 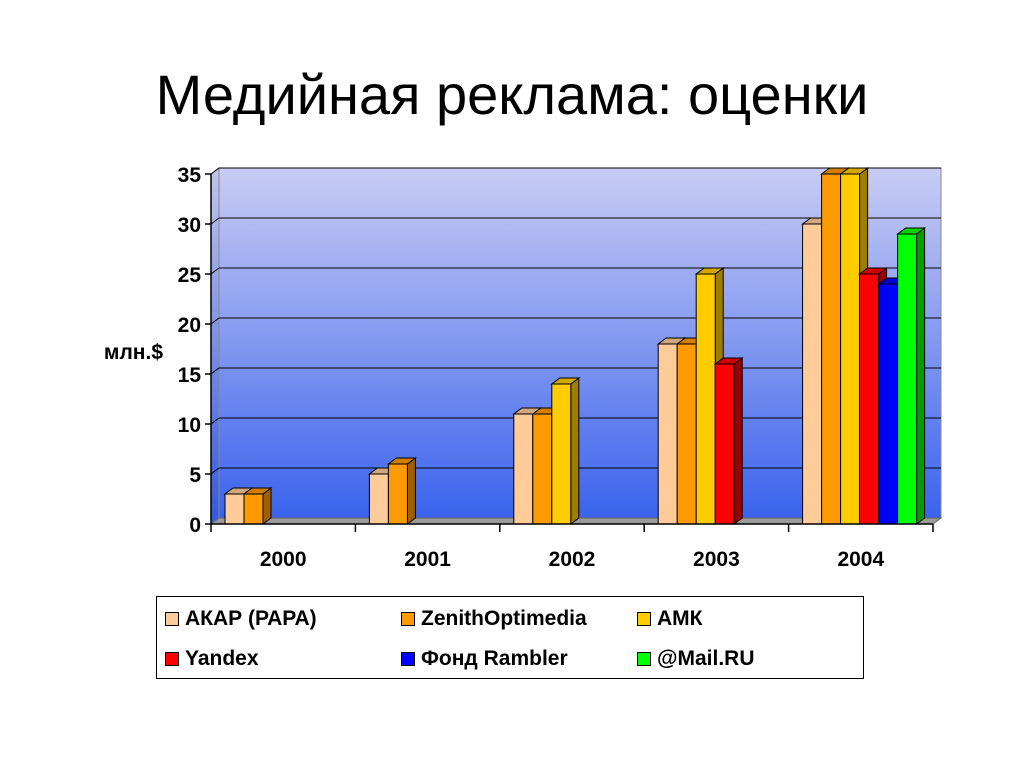 I want to click on y-tick-label: 25, so click(x=190, y=275).